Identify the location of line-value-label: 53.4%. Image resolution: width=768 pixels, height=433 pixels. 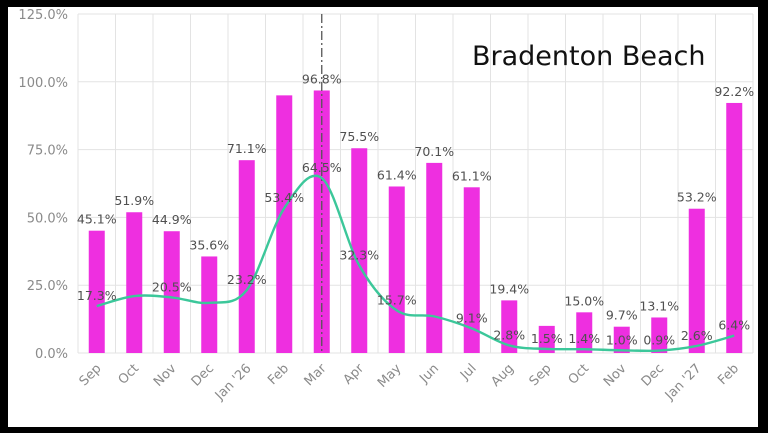
(284, 197).